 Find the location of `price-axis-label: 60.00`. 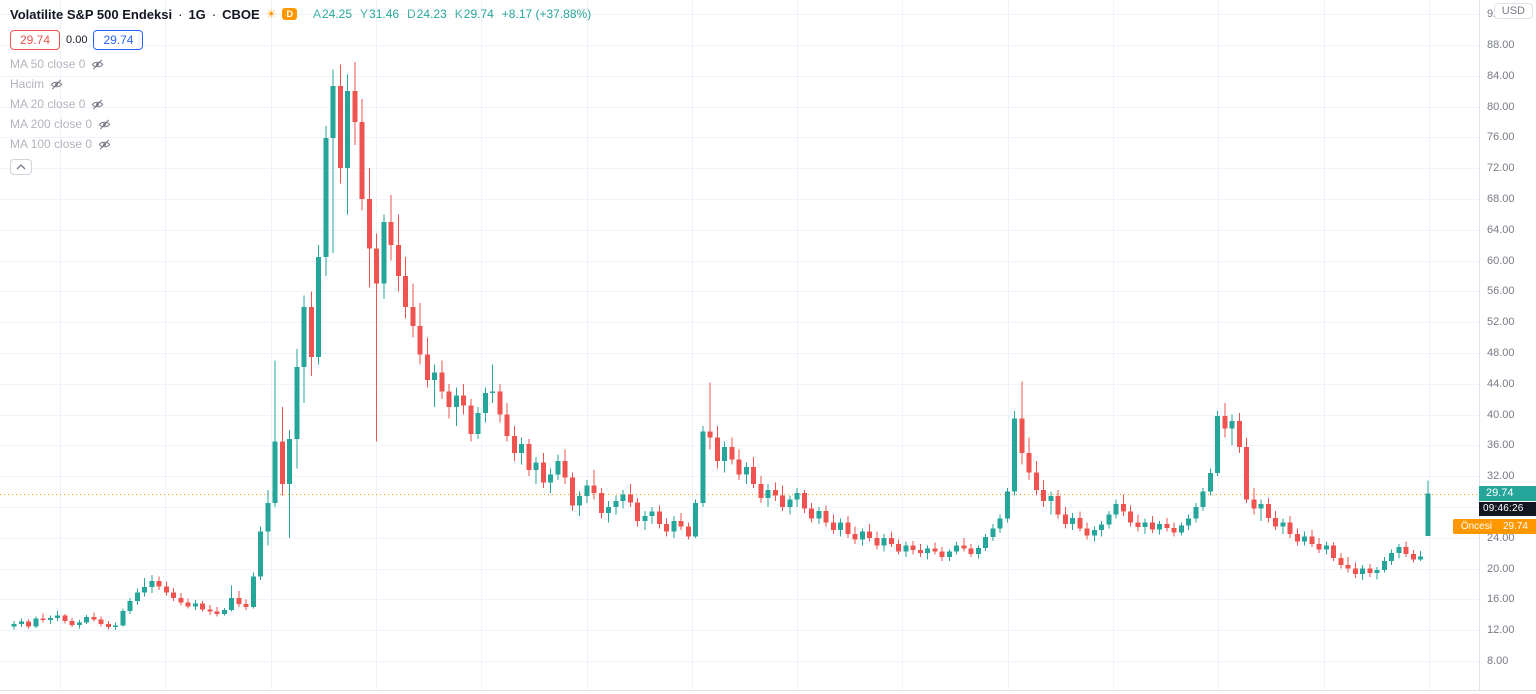

price-axis-label: 60.00 is located at coordinates (1501, 261).